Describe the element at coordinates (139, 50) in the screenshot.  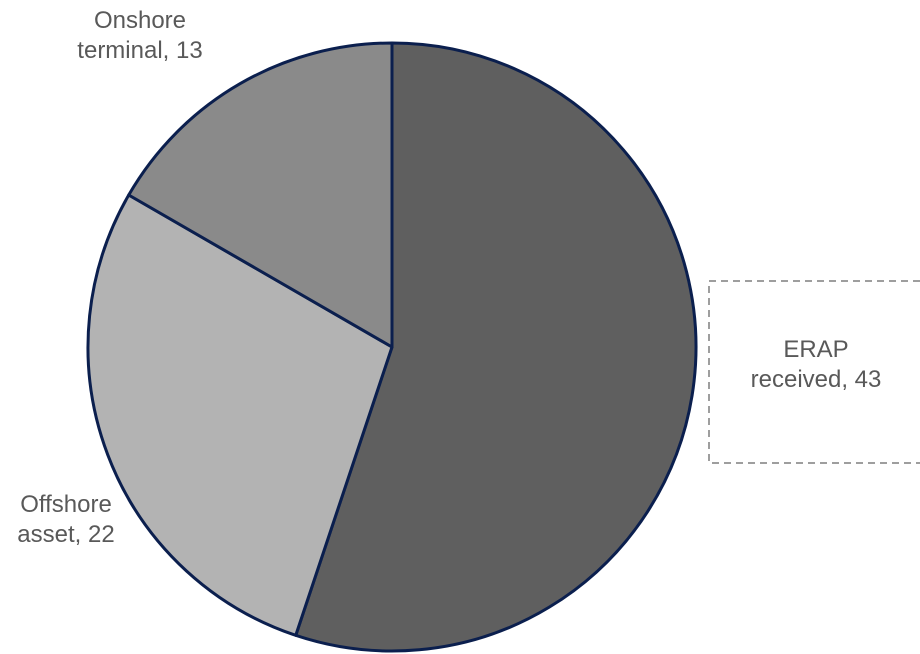
I see `data-label-line: terminal, 13` at that location.